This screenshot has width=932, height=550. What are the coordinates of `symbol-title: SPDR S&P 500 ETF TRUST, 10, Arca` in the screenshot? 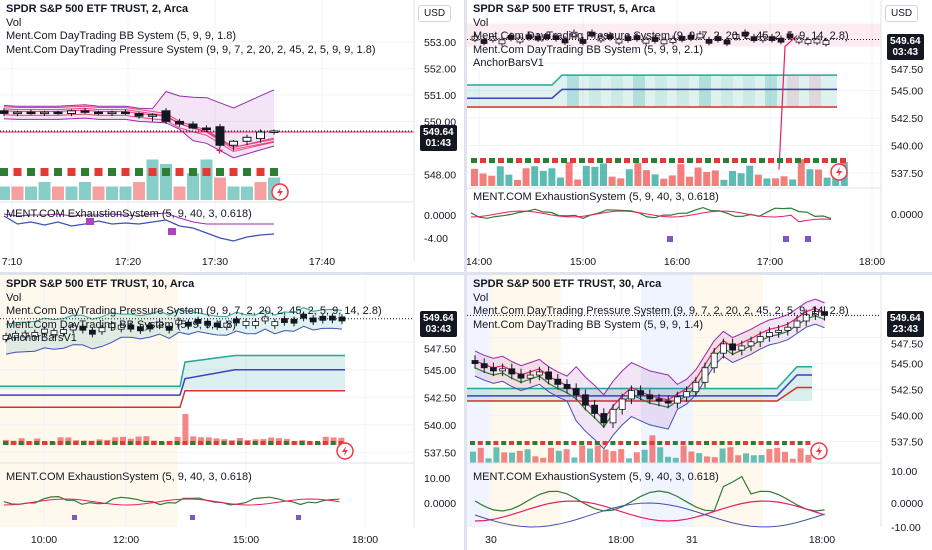 It's located at (100, 284).